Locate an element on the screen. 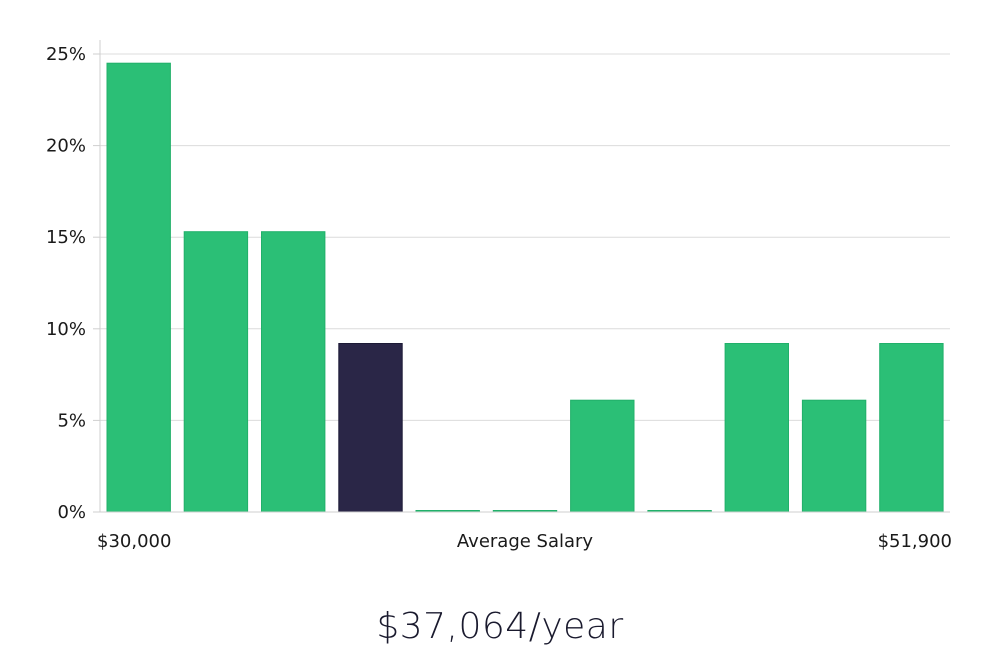 The height and width of the screenshot is (660, 1000). y-tick-label: 10% is located at coordinates (66, 329).